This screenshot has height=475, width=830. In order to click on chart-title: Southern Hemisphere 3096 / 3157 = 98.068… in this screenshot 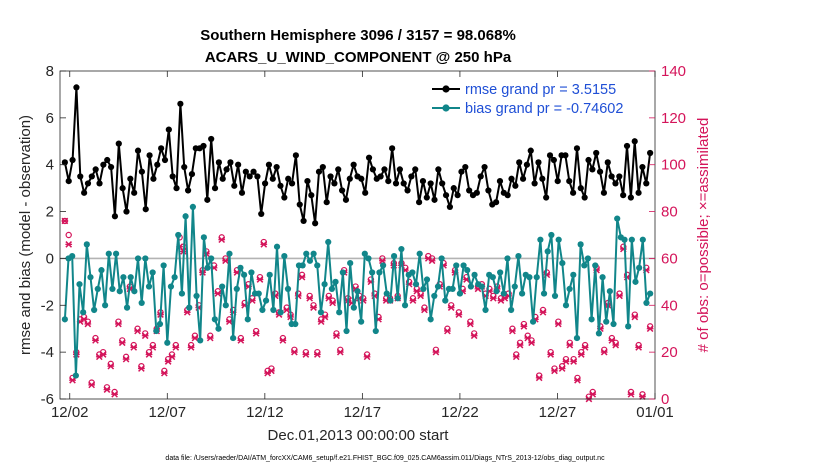, I will do `click(358, 35)`.